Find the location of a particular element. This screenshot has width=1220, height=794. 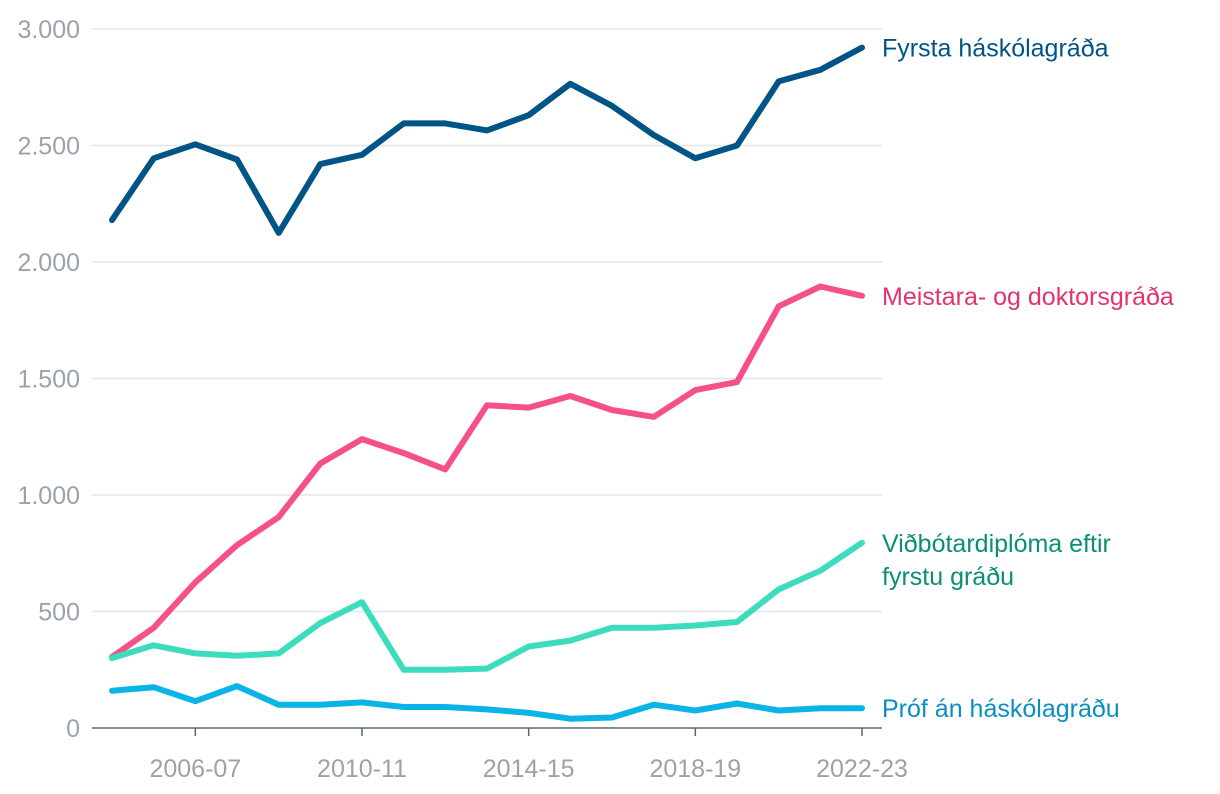

y-axis-tick-labels: 0 500 1.000 1.500 2.000 2.500 3.000 is located at coordinates (48, 379).